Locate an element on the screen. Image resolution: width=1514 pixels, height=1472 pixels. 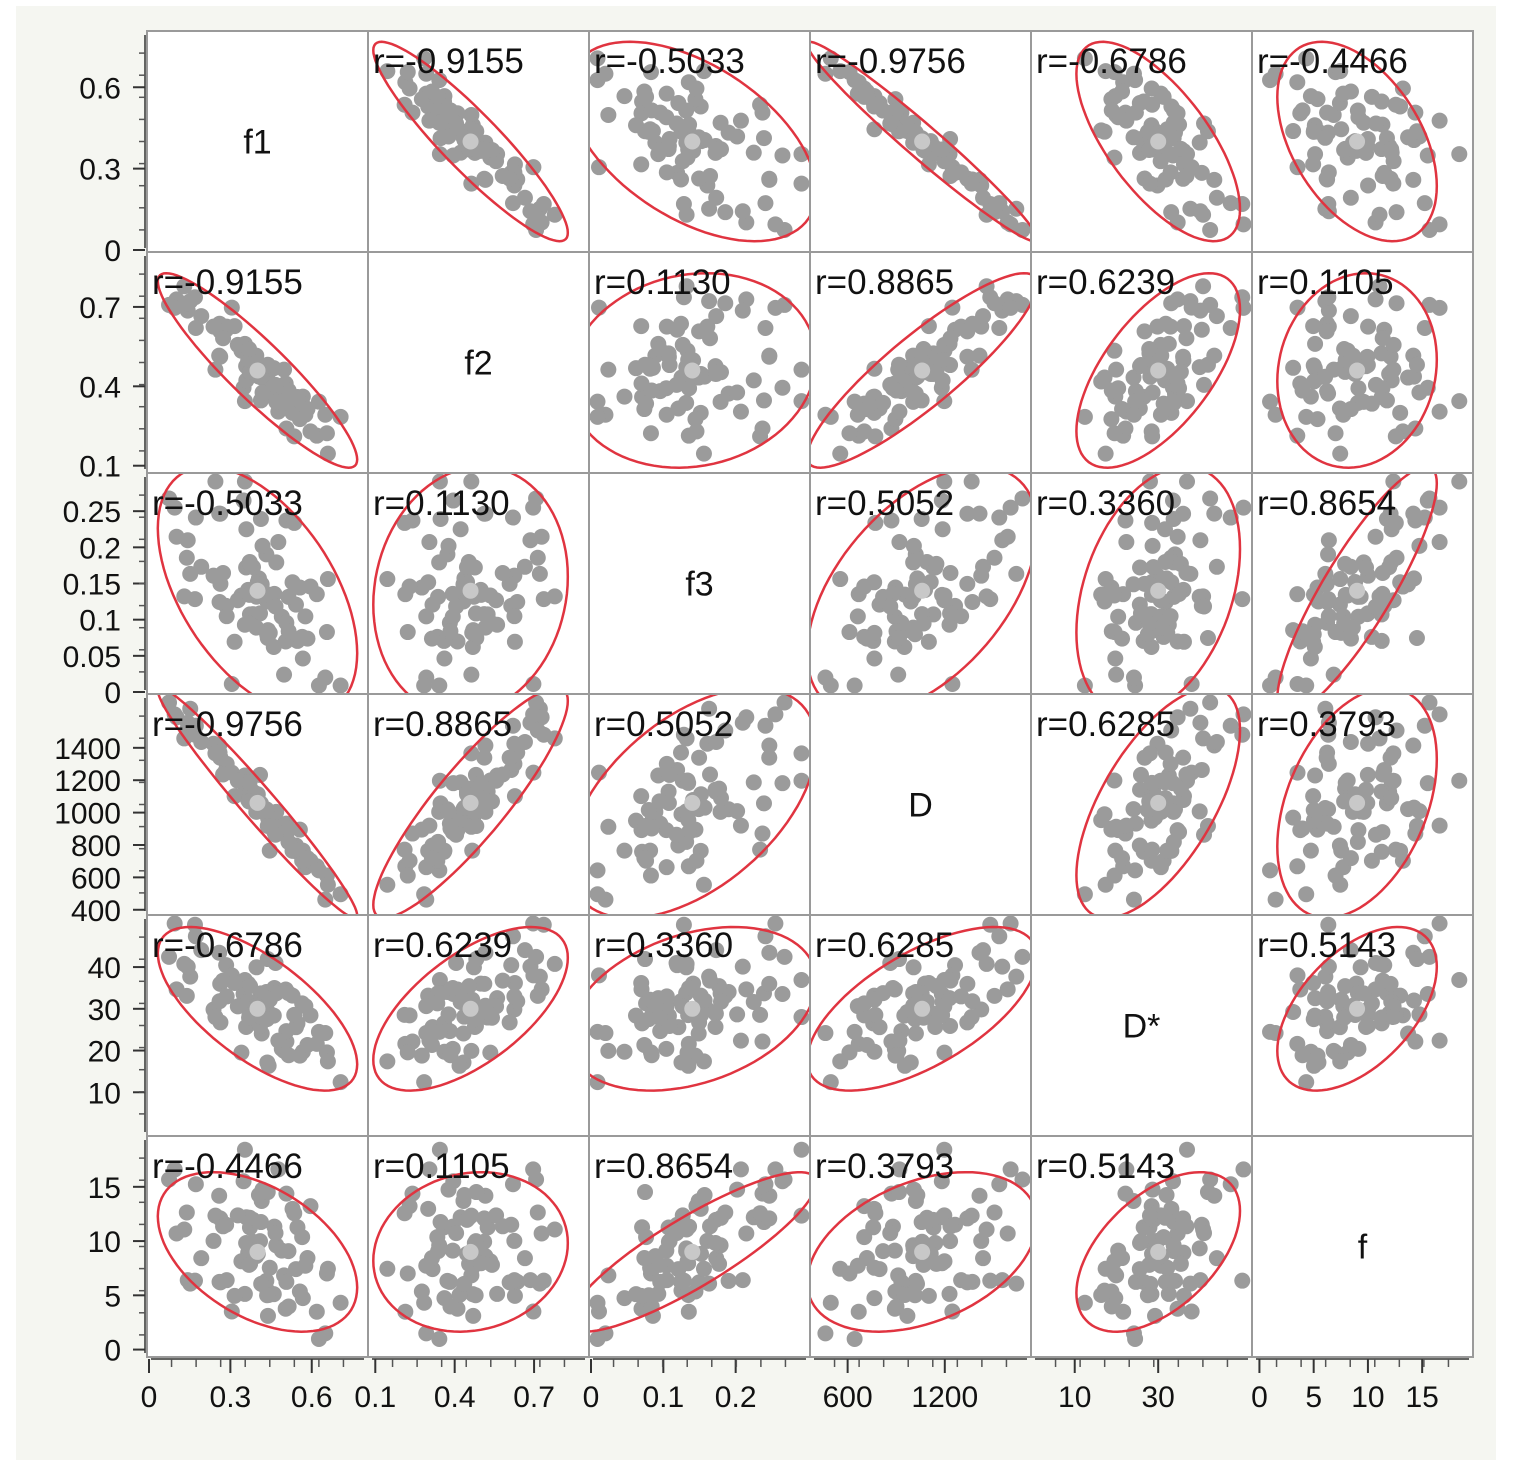
correlation-label: r=0.3793 is located at coordinates (884, 1166).